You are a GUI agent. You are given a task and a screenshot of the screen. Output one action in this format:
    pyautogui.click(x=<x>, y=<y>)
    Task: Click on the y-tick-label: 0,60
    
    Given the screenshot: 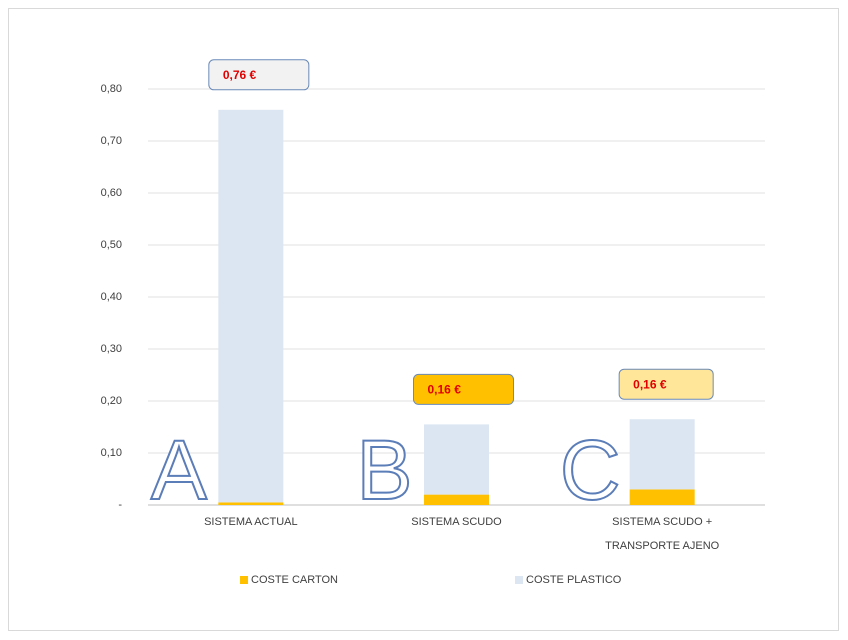 What is the action you would take?
    pyautogui.click(x=111, y=193)
    